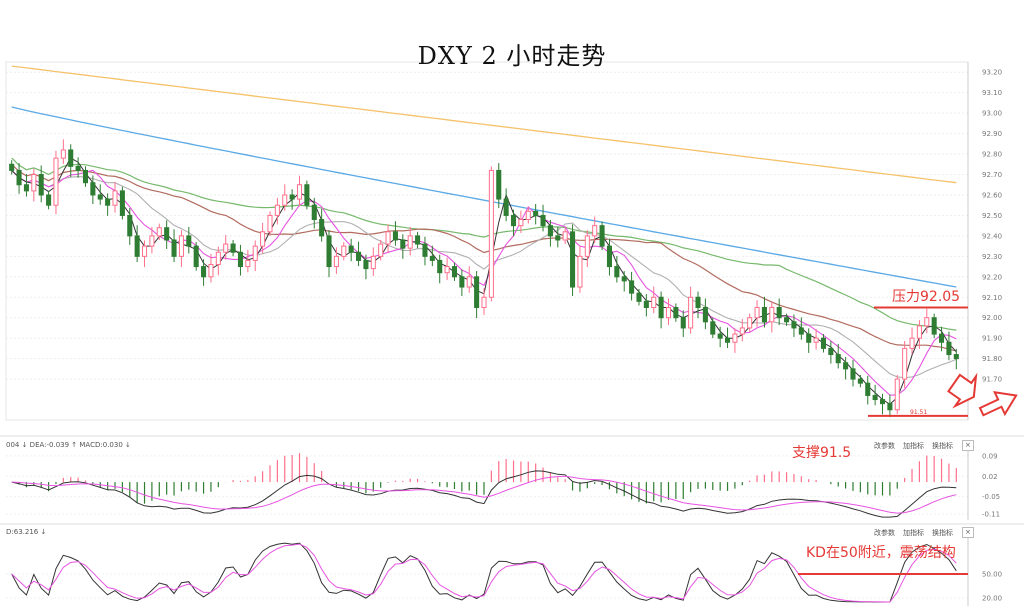  I want to click on macd-switch-indicator-button: 换指标, so click(942, 446).